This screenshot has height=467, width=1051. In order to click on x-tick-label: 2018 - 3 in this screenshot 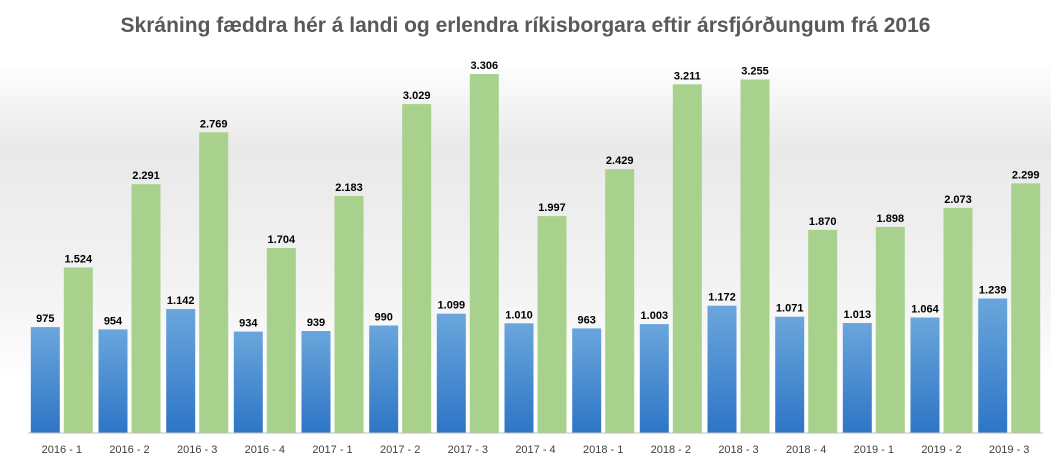, I will do `click(738, 450)`.